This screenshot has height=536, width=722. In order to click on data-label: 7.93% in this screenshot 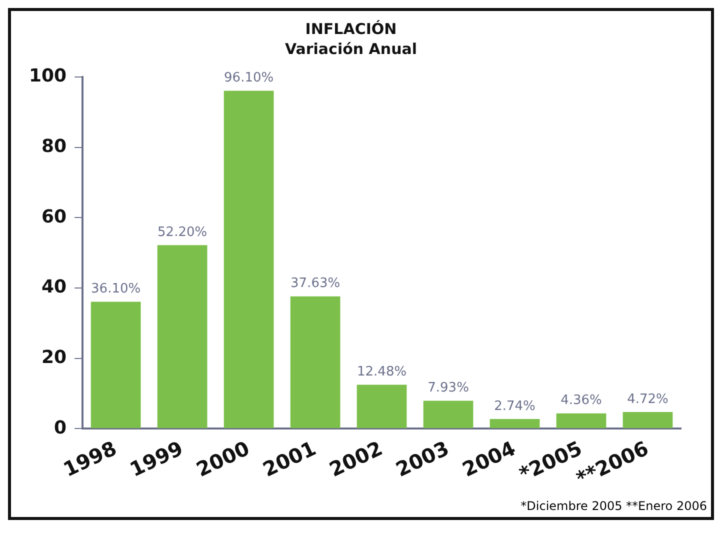, I will do `click(448, 388)`.